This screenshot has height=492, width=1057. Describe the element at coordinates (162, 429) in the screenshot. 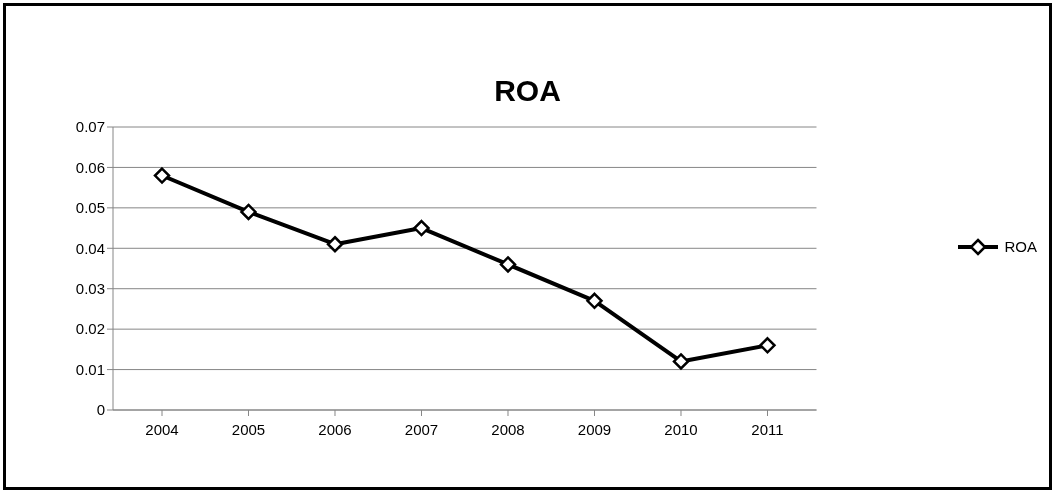

I see `x-tick-label: 2004` at that location.